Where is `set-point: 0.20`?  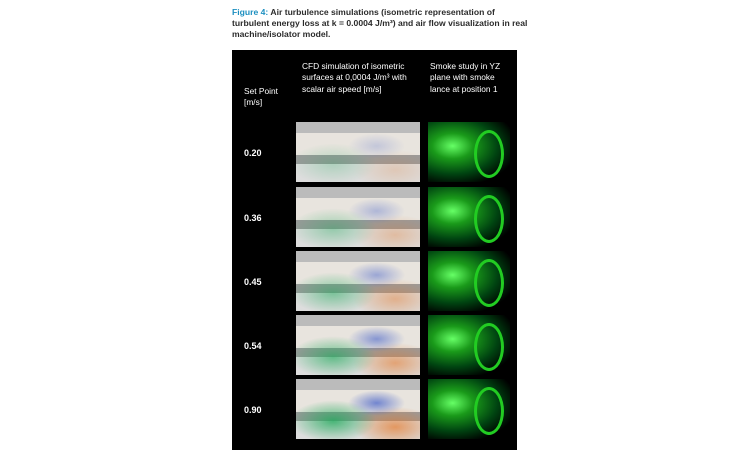 set-point: 0.20 is located at coordinates (253, 153).